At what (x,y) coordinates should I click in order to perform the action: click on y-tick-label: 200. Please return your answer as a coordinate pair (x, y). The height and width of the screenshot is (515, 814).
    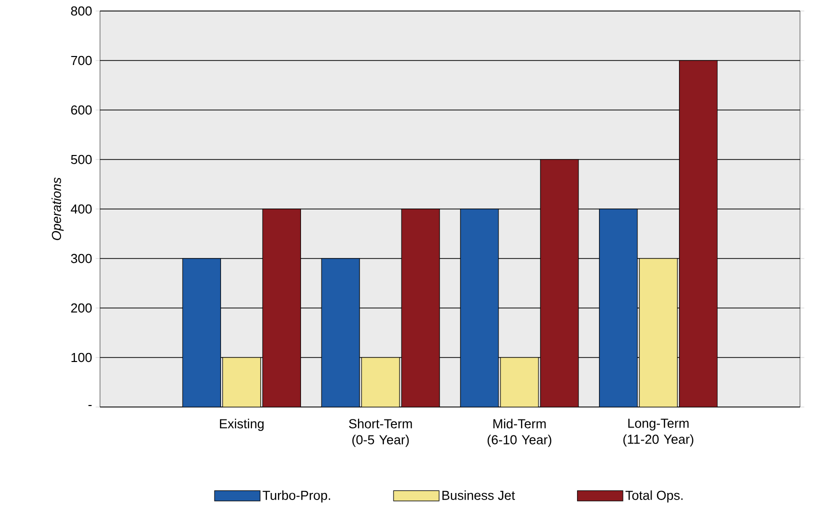
    Looking at the image, I should click on (81, 308).